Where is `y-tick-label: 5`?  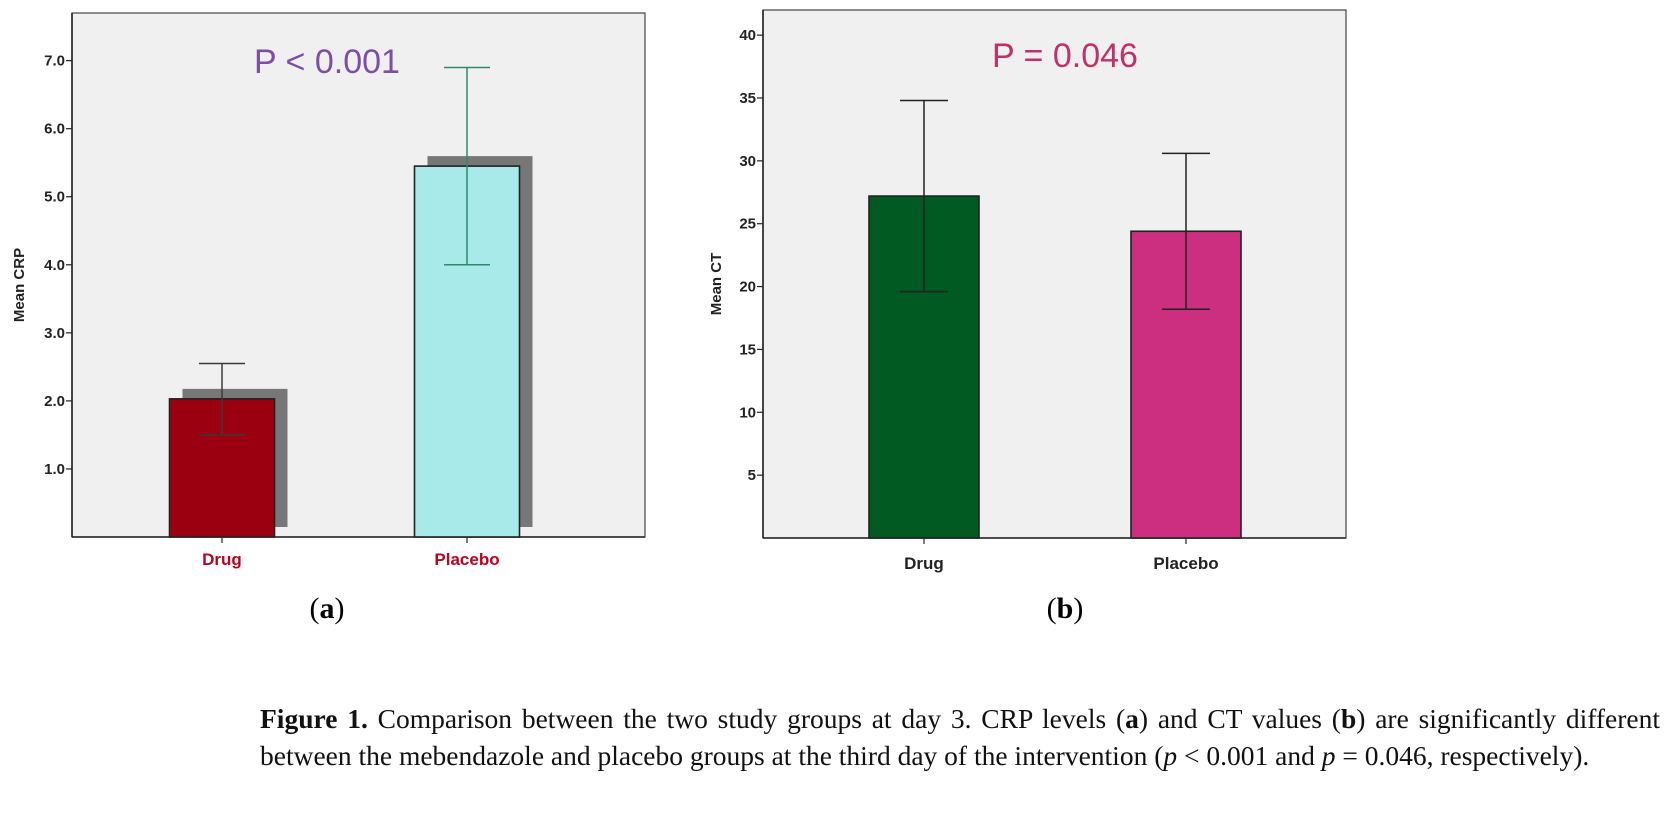
y-tick-label: 5 is located at coordinates (752, 475).